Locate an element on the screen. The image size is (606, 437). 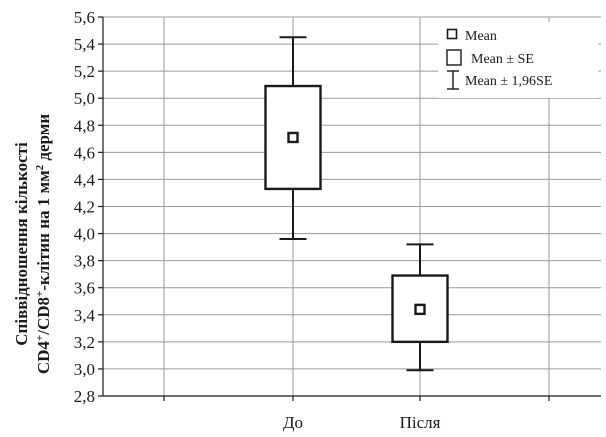
x-category-labels: До Після is located at coordinates (362, 422).